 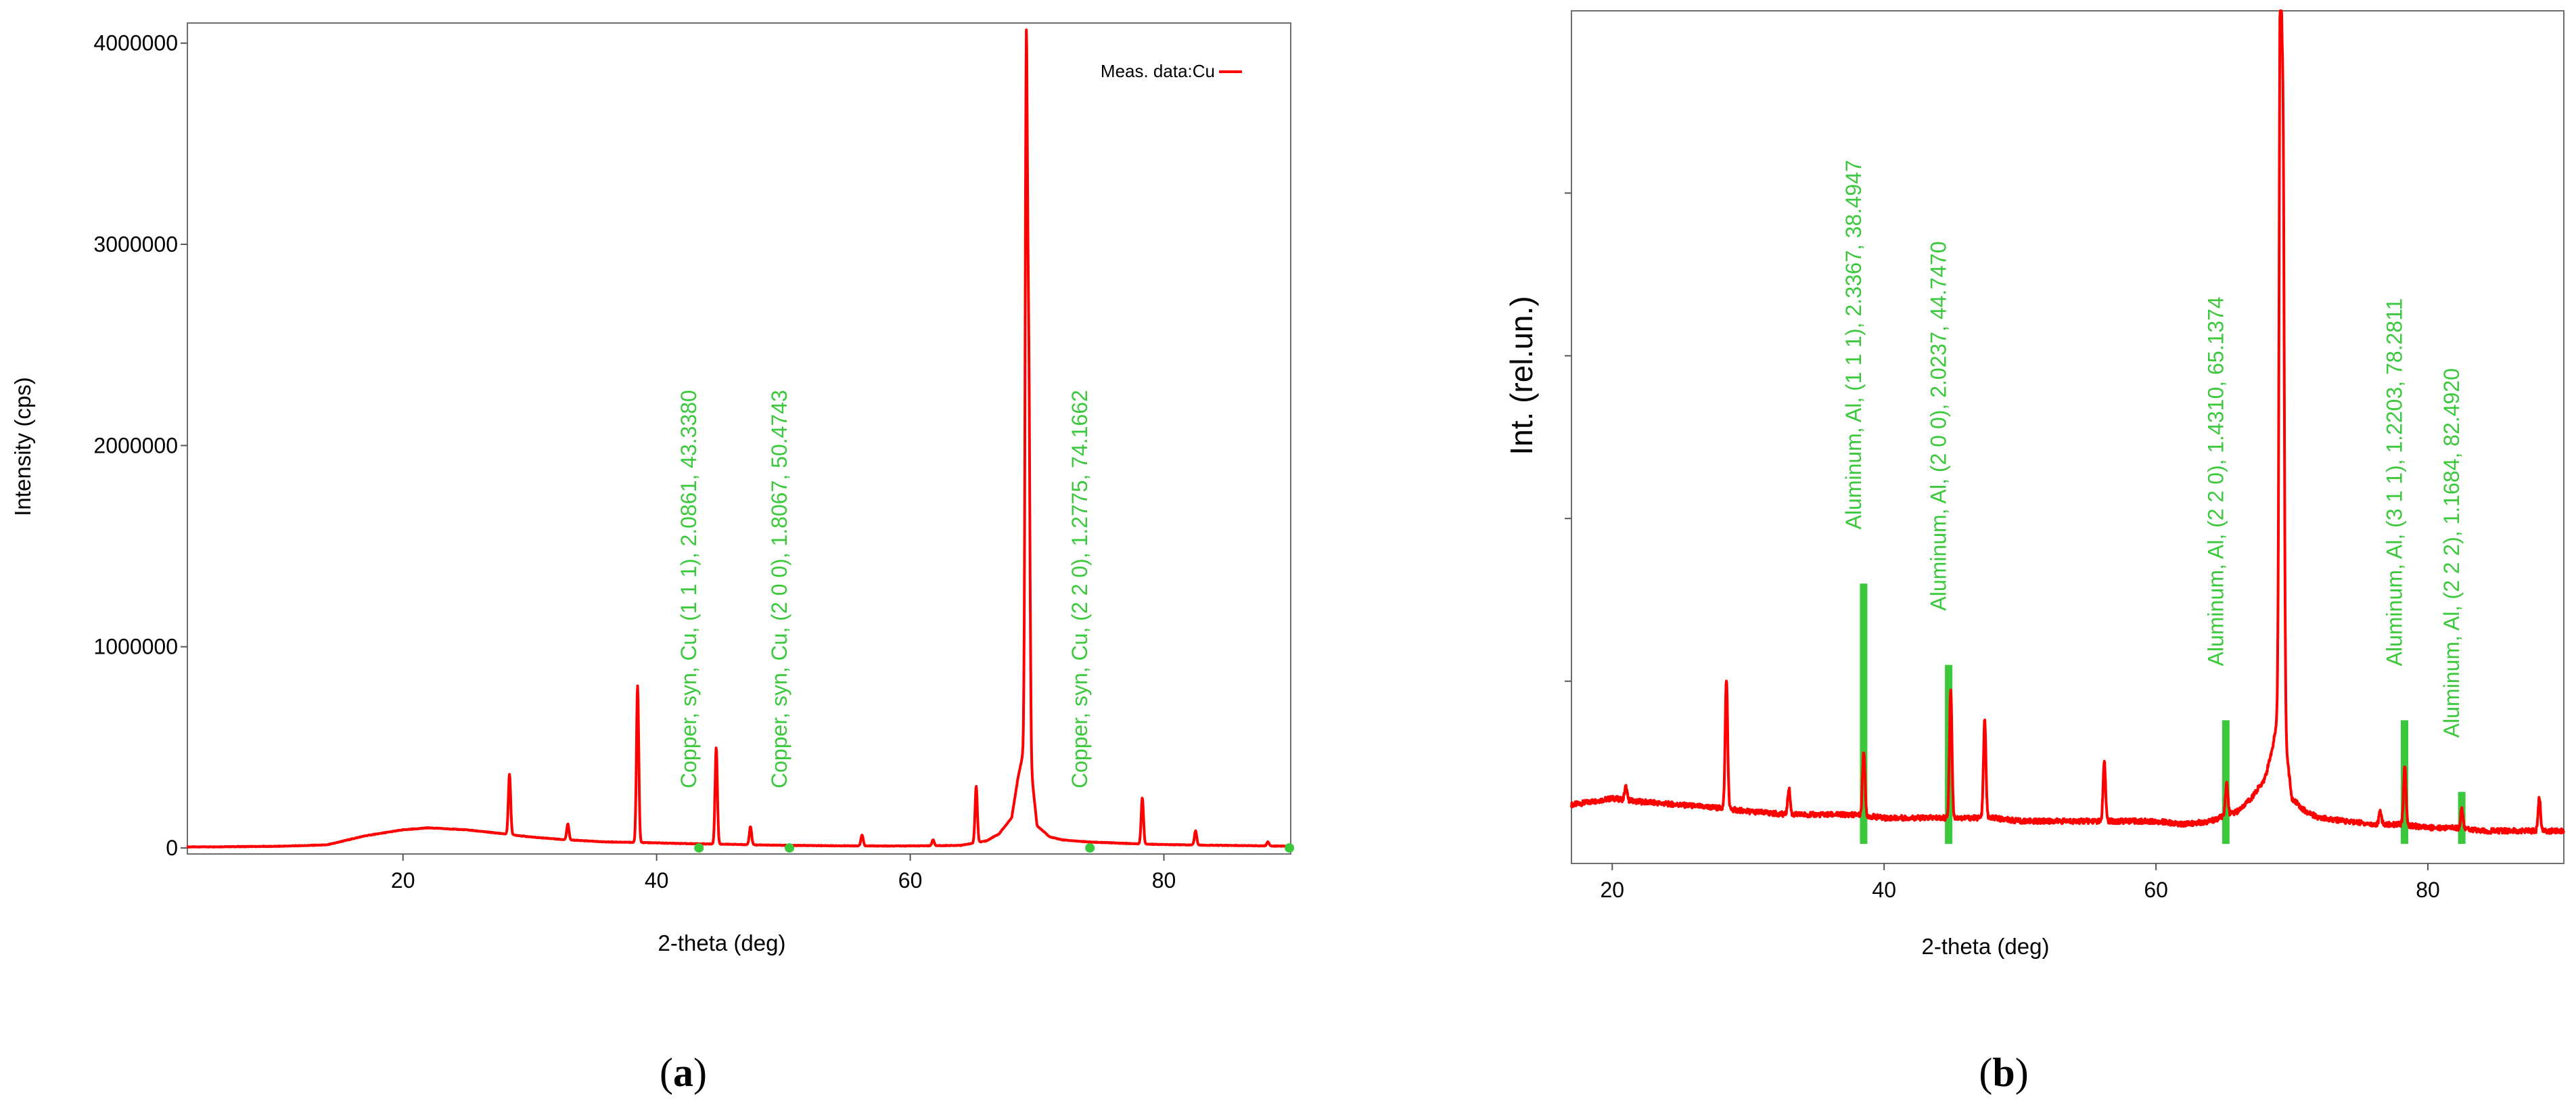 I want to click on y-tick-label: 2000000, so click(x=135, y=445).